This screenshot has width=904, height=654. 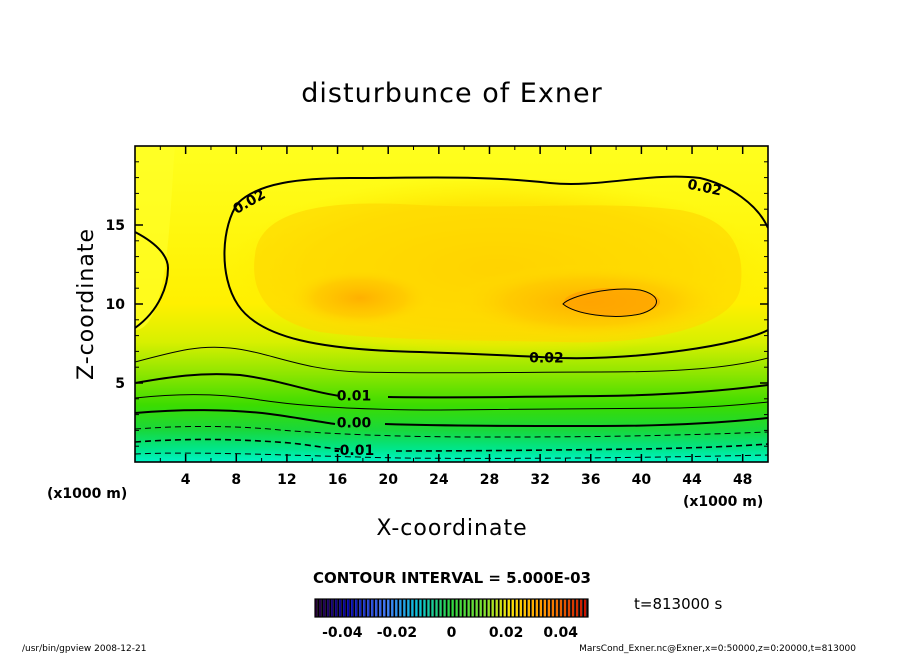 What do you see at coordinates (397, 633) in the screenshot?
I see `colorbar-tick-label: -0.02` at bounding box center [397, 633].